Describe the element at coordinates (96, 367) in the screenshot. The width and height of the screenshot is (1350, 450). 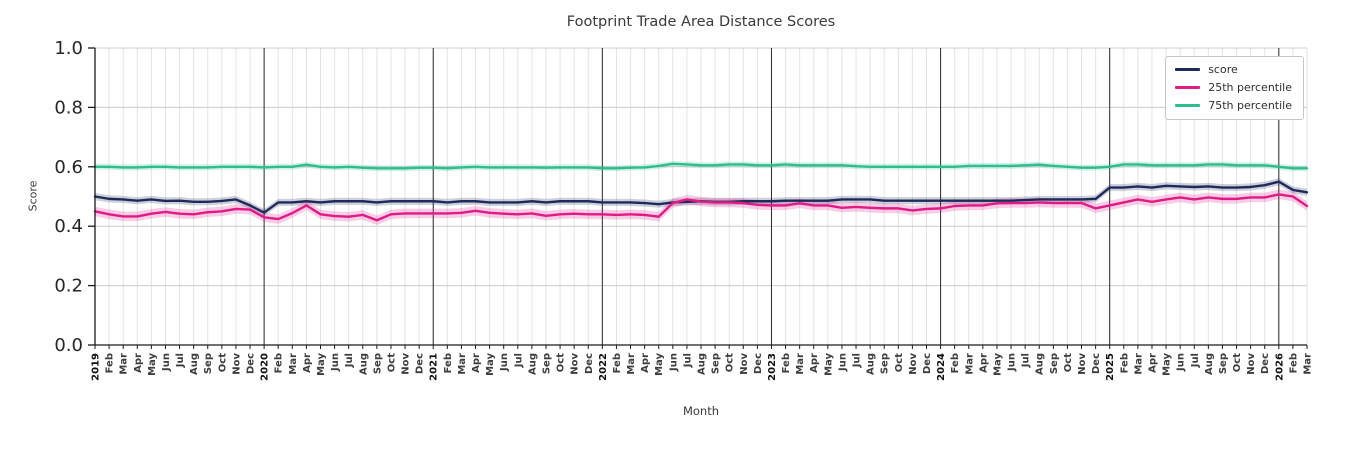
I see `x-tick-label: 2019` at that location.